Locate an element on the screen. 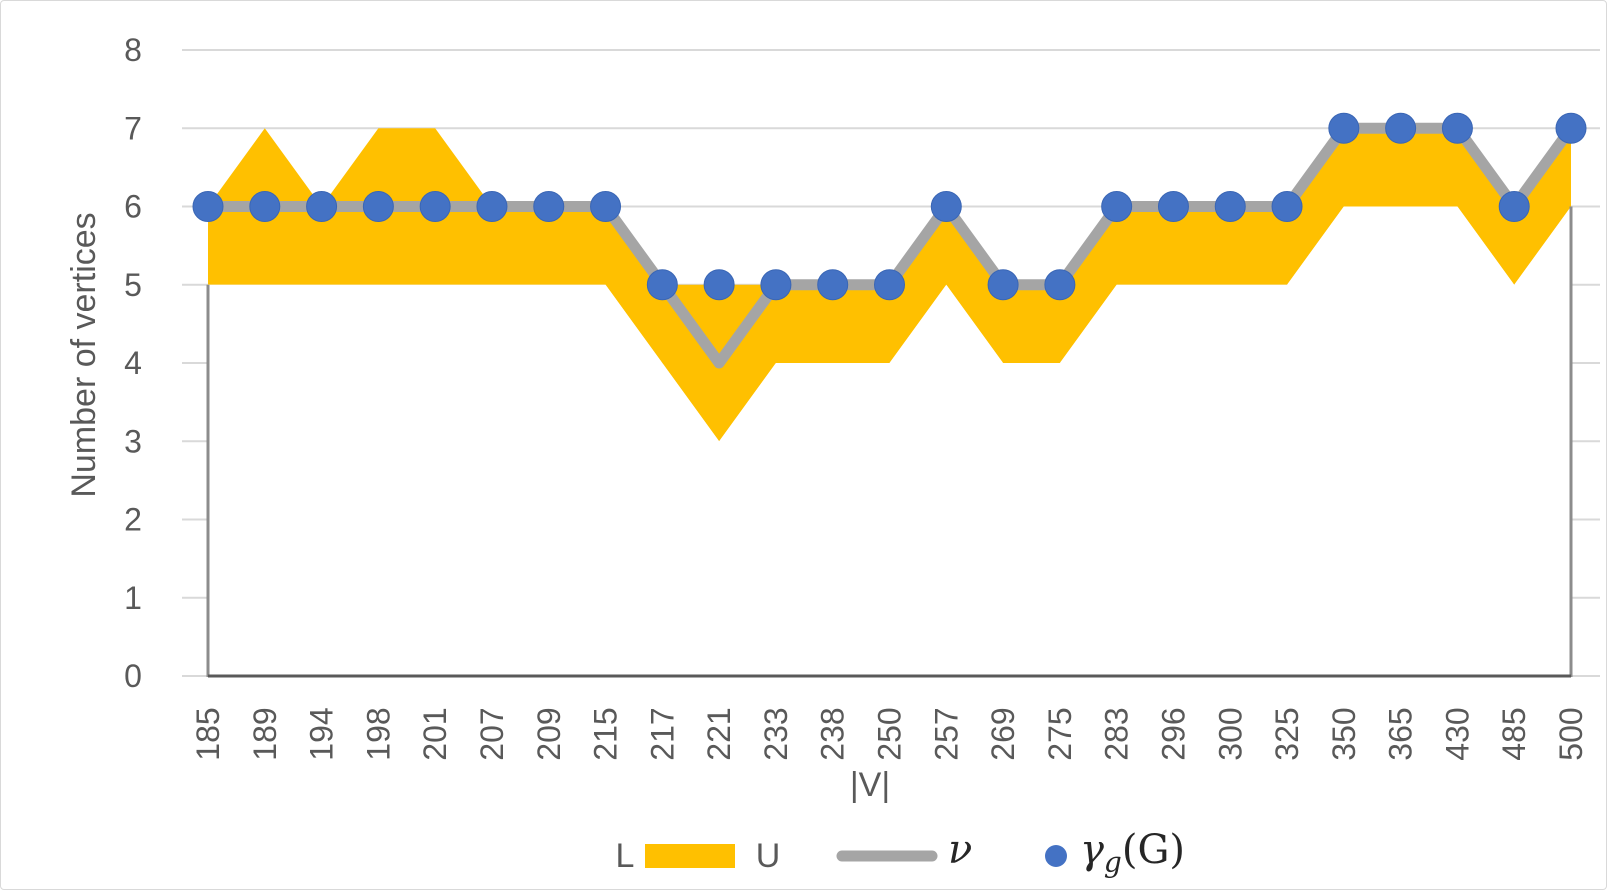 Image resolution: width=1607 pixels, height=890 pixels. x-tick-269: 269 is located at coordinates (1003, 733).